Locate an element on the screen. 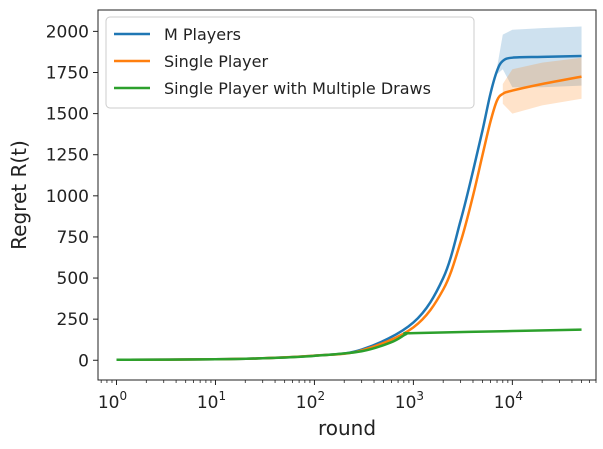 This screenshot has width=603, height=449. series-2-line is located at coordinates (349, 345).